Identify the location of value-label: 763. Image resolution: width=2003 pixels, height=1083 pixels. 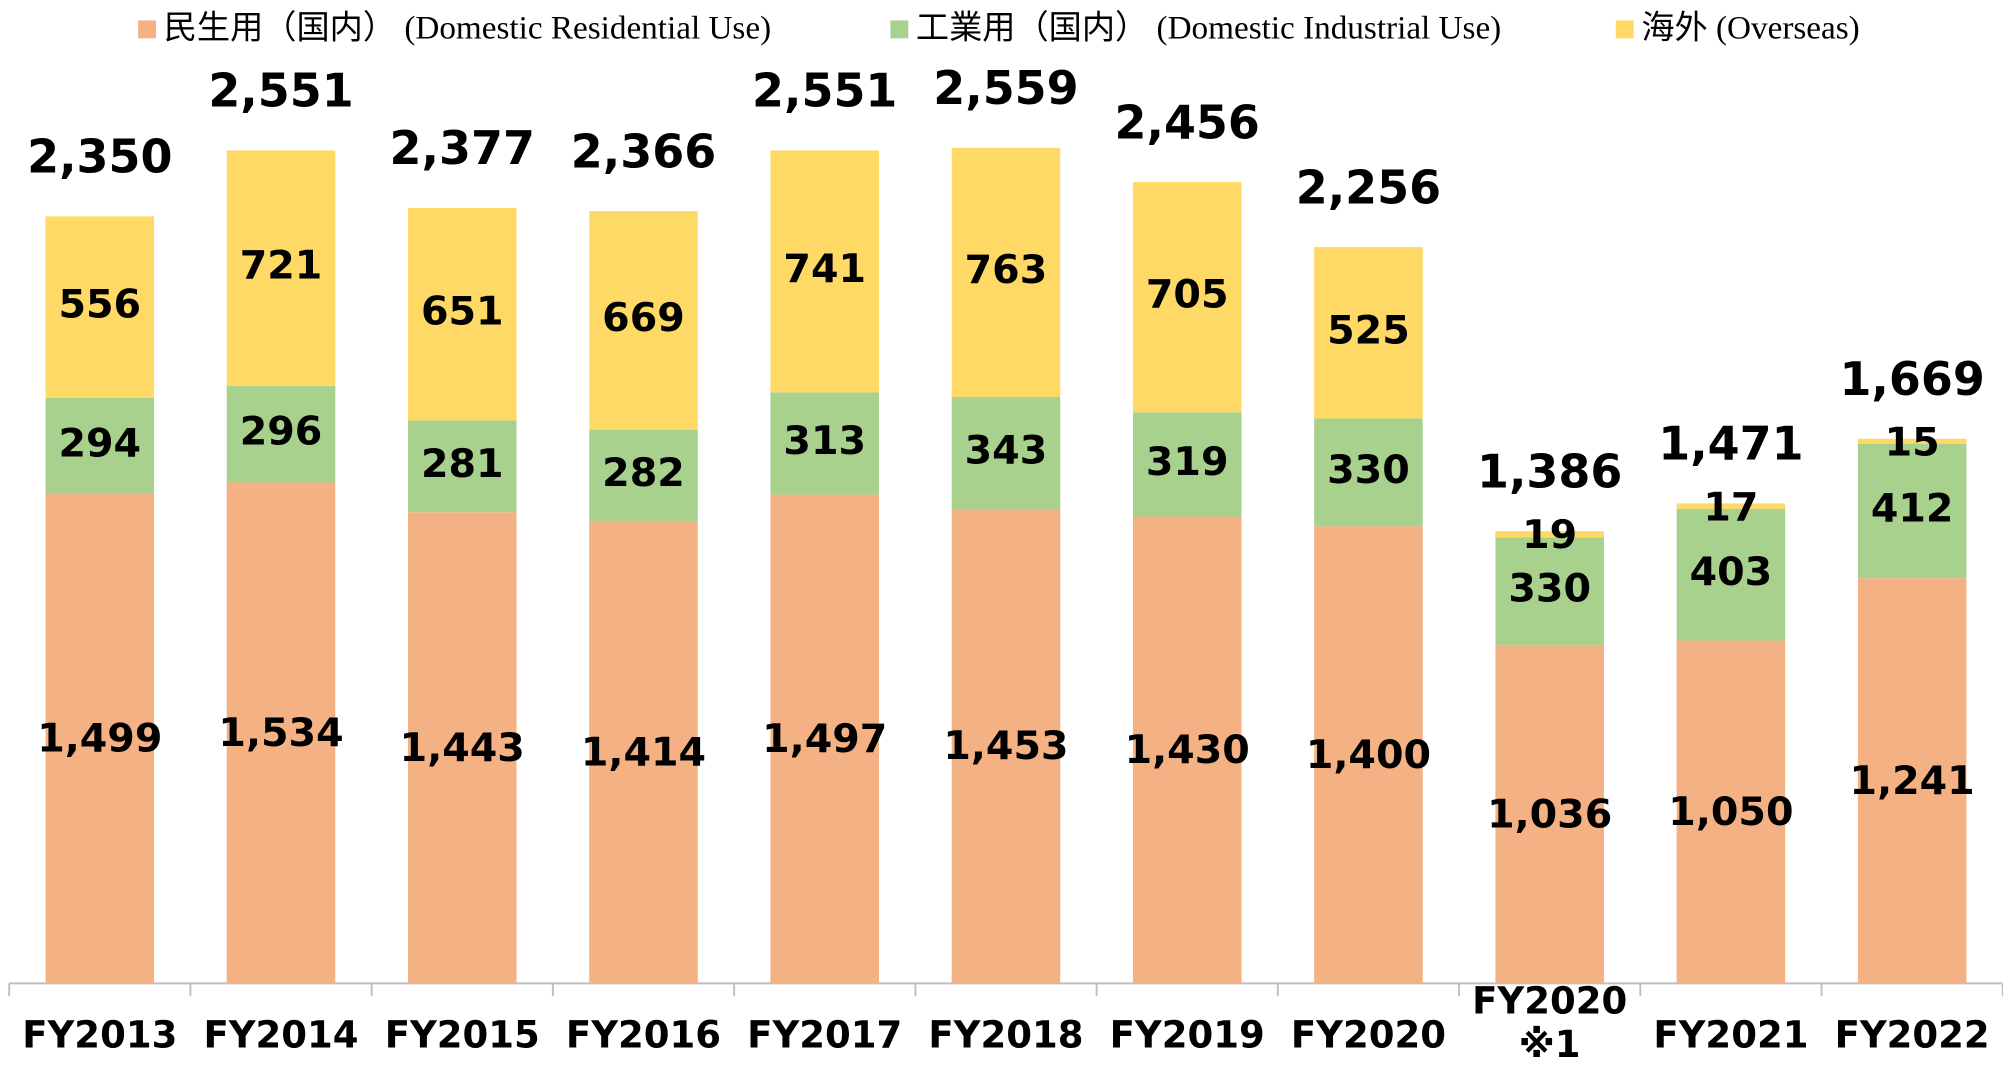
(1006, 270).